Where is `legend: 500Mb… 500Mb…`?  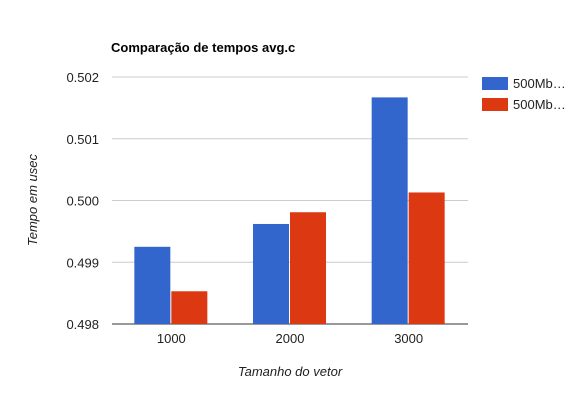
legend: 500Mb… 500Mb… is located at coordinates (524, 94).